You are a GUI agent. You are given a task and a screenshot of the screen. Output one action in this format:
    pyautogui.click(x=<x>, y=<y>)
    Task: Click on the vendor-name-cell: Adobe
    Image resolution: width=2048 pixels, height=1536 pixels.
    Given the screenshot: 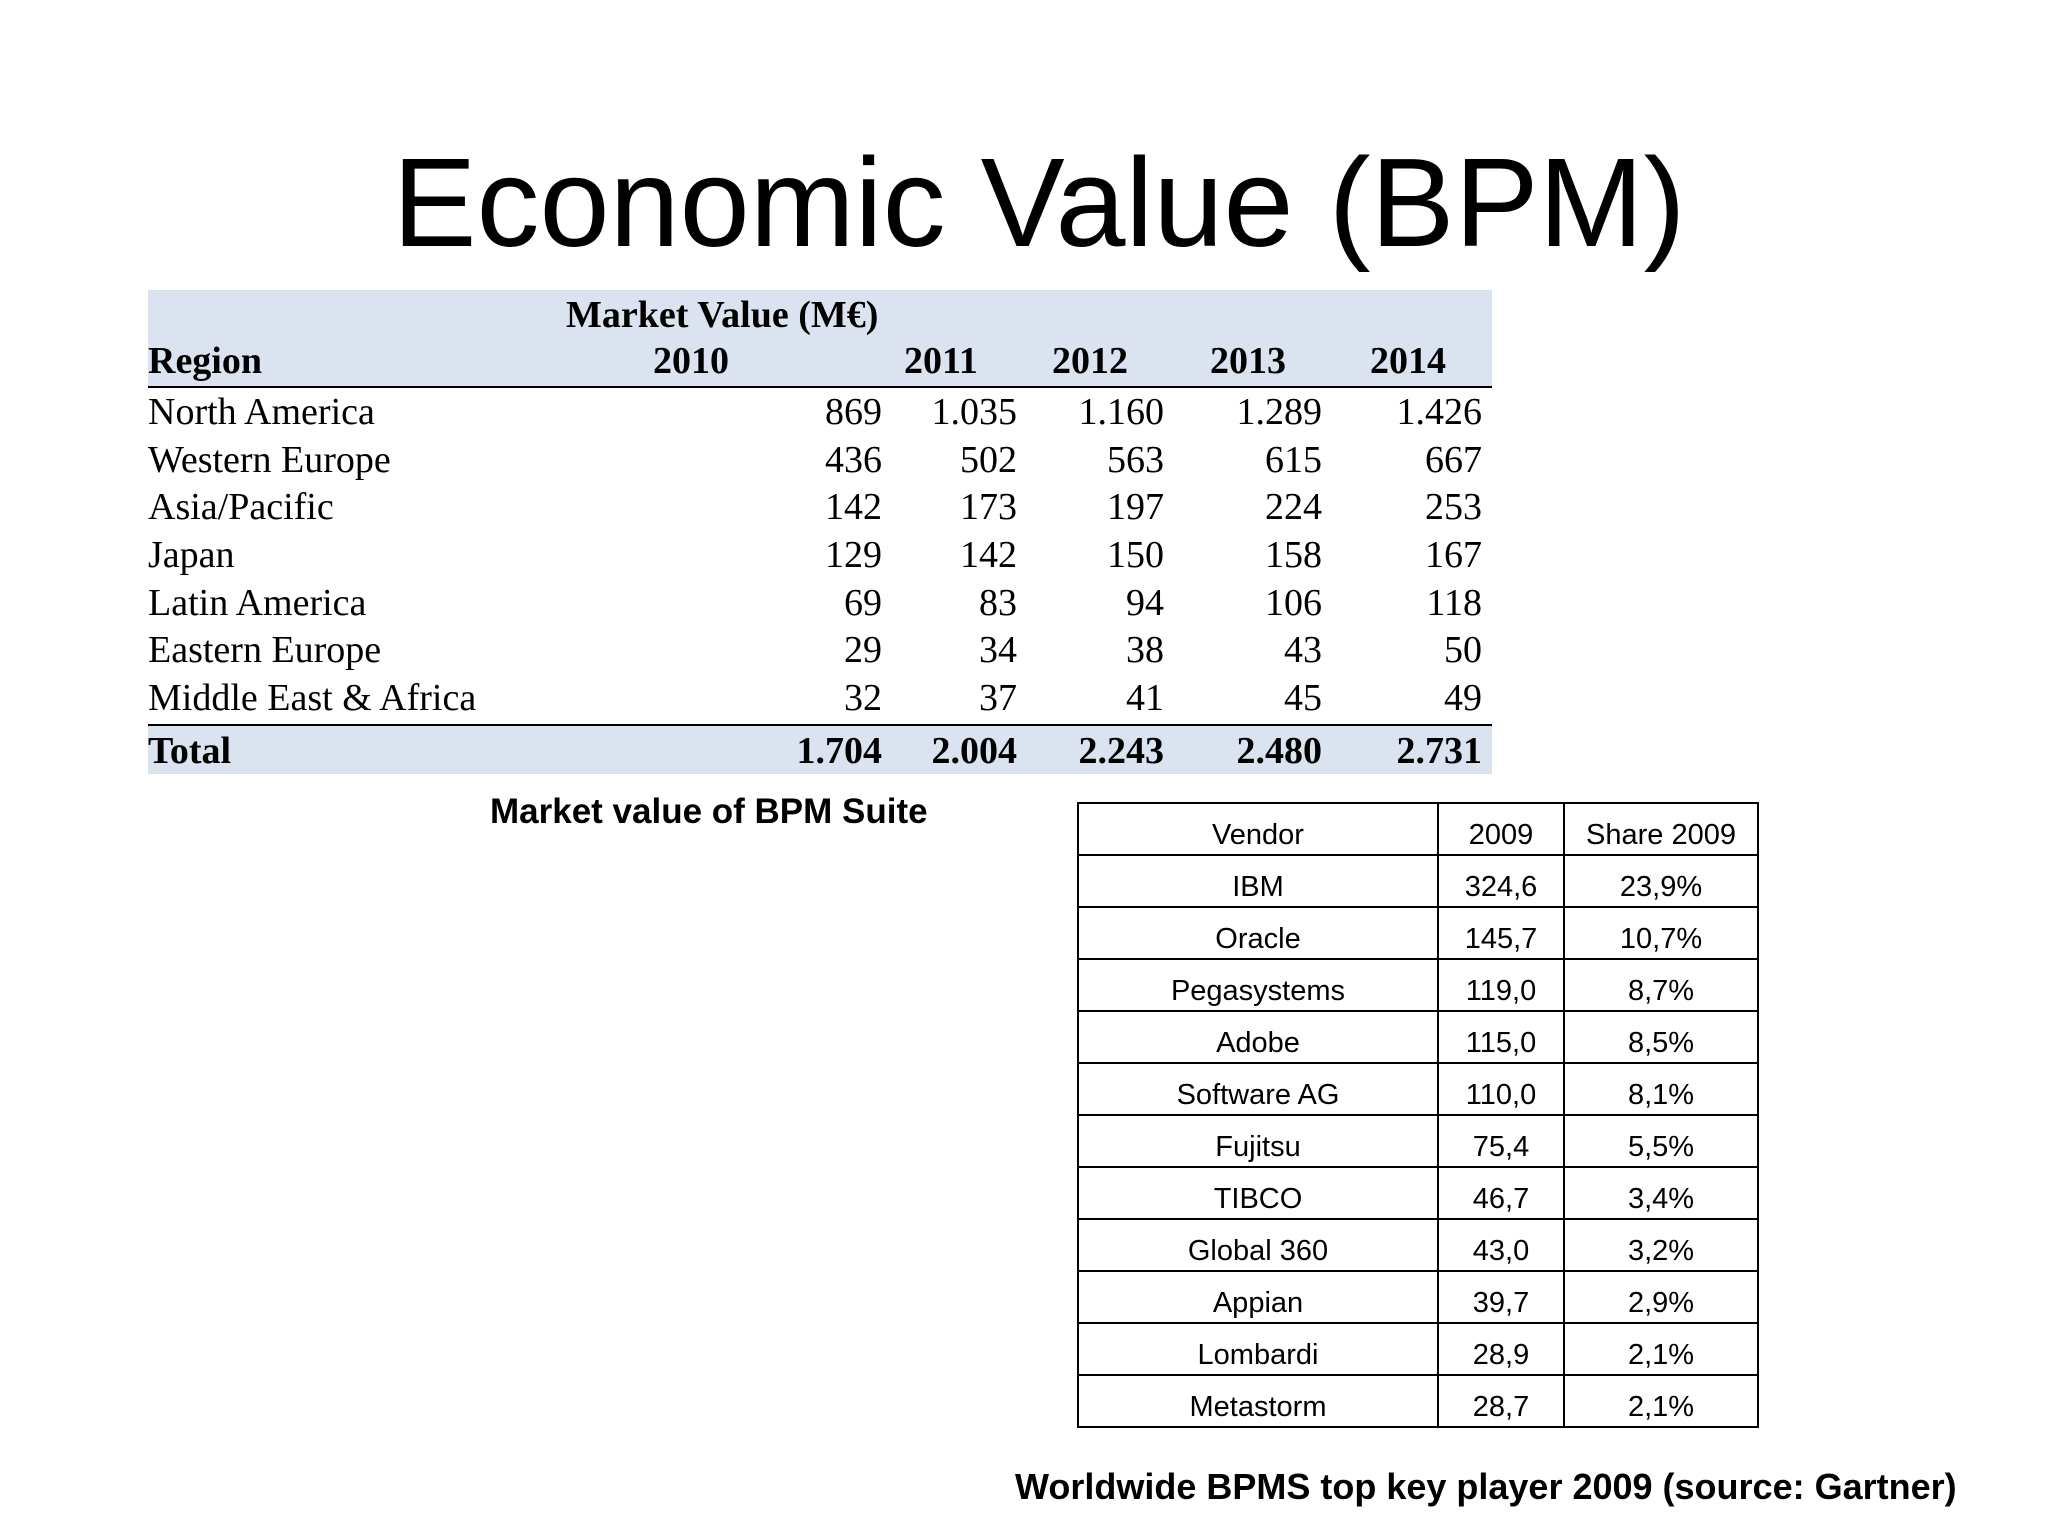 What is the action you would take?
    pyautogui.click(x=1258, y=1037)
    